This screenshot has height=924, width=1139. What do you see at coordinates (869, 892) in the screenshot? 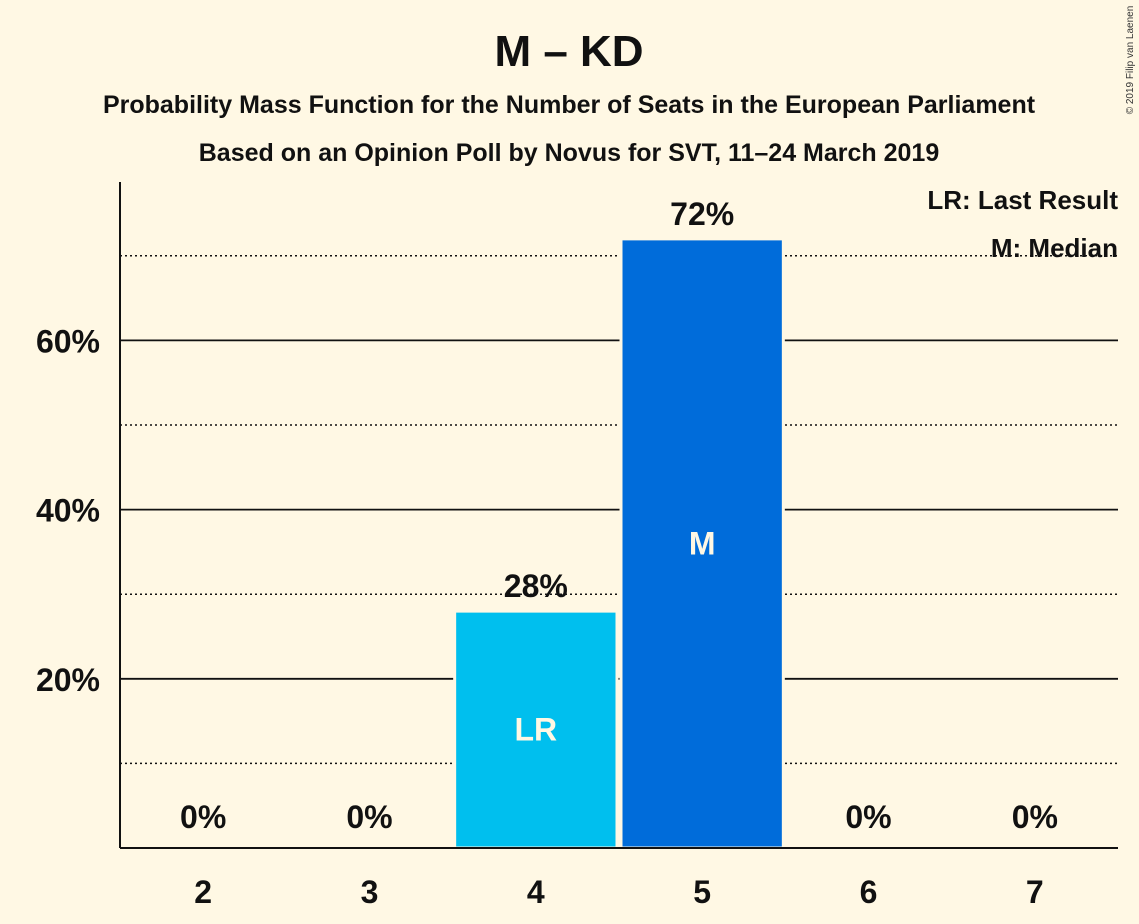
I see `x-tick-label: 6` at bounding box center [869, 892].